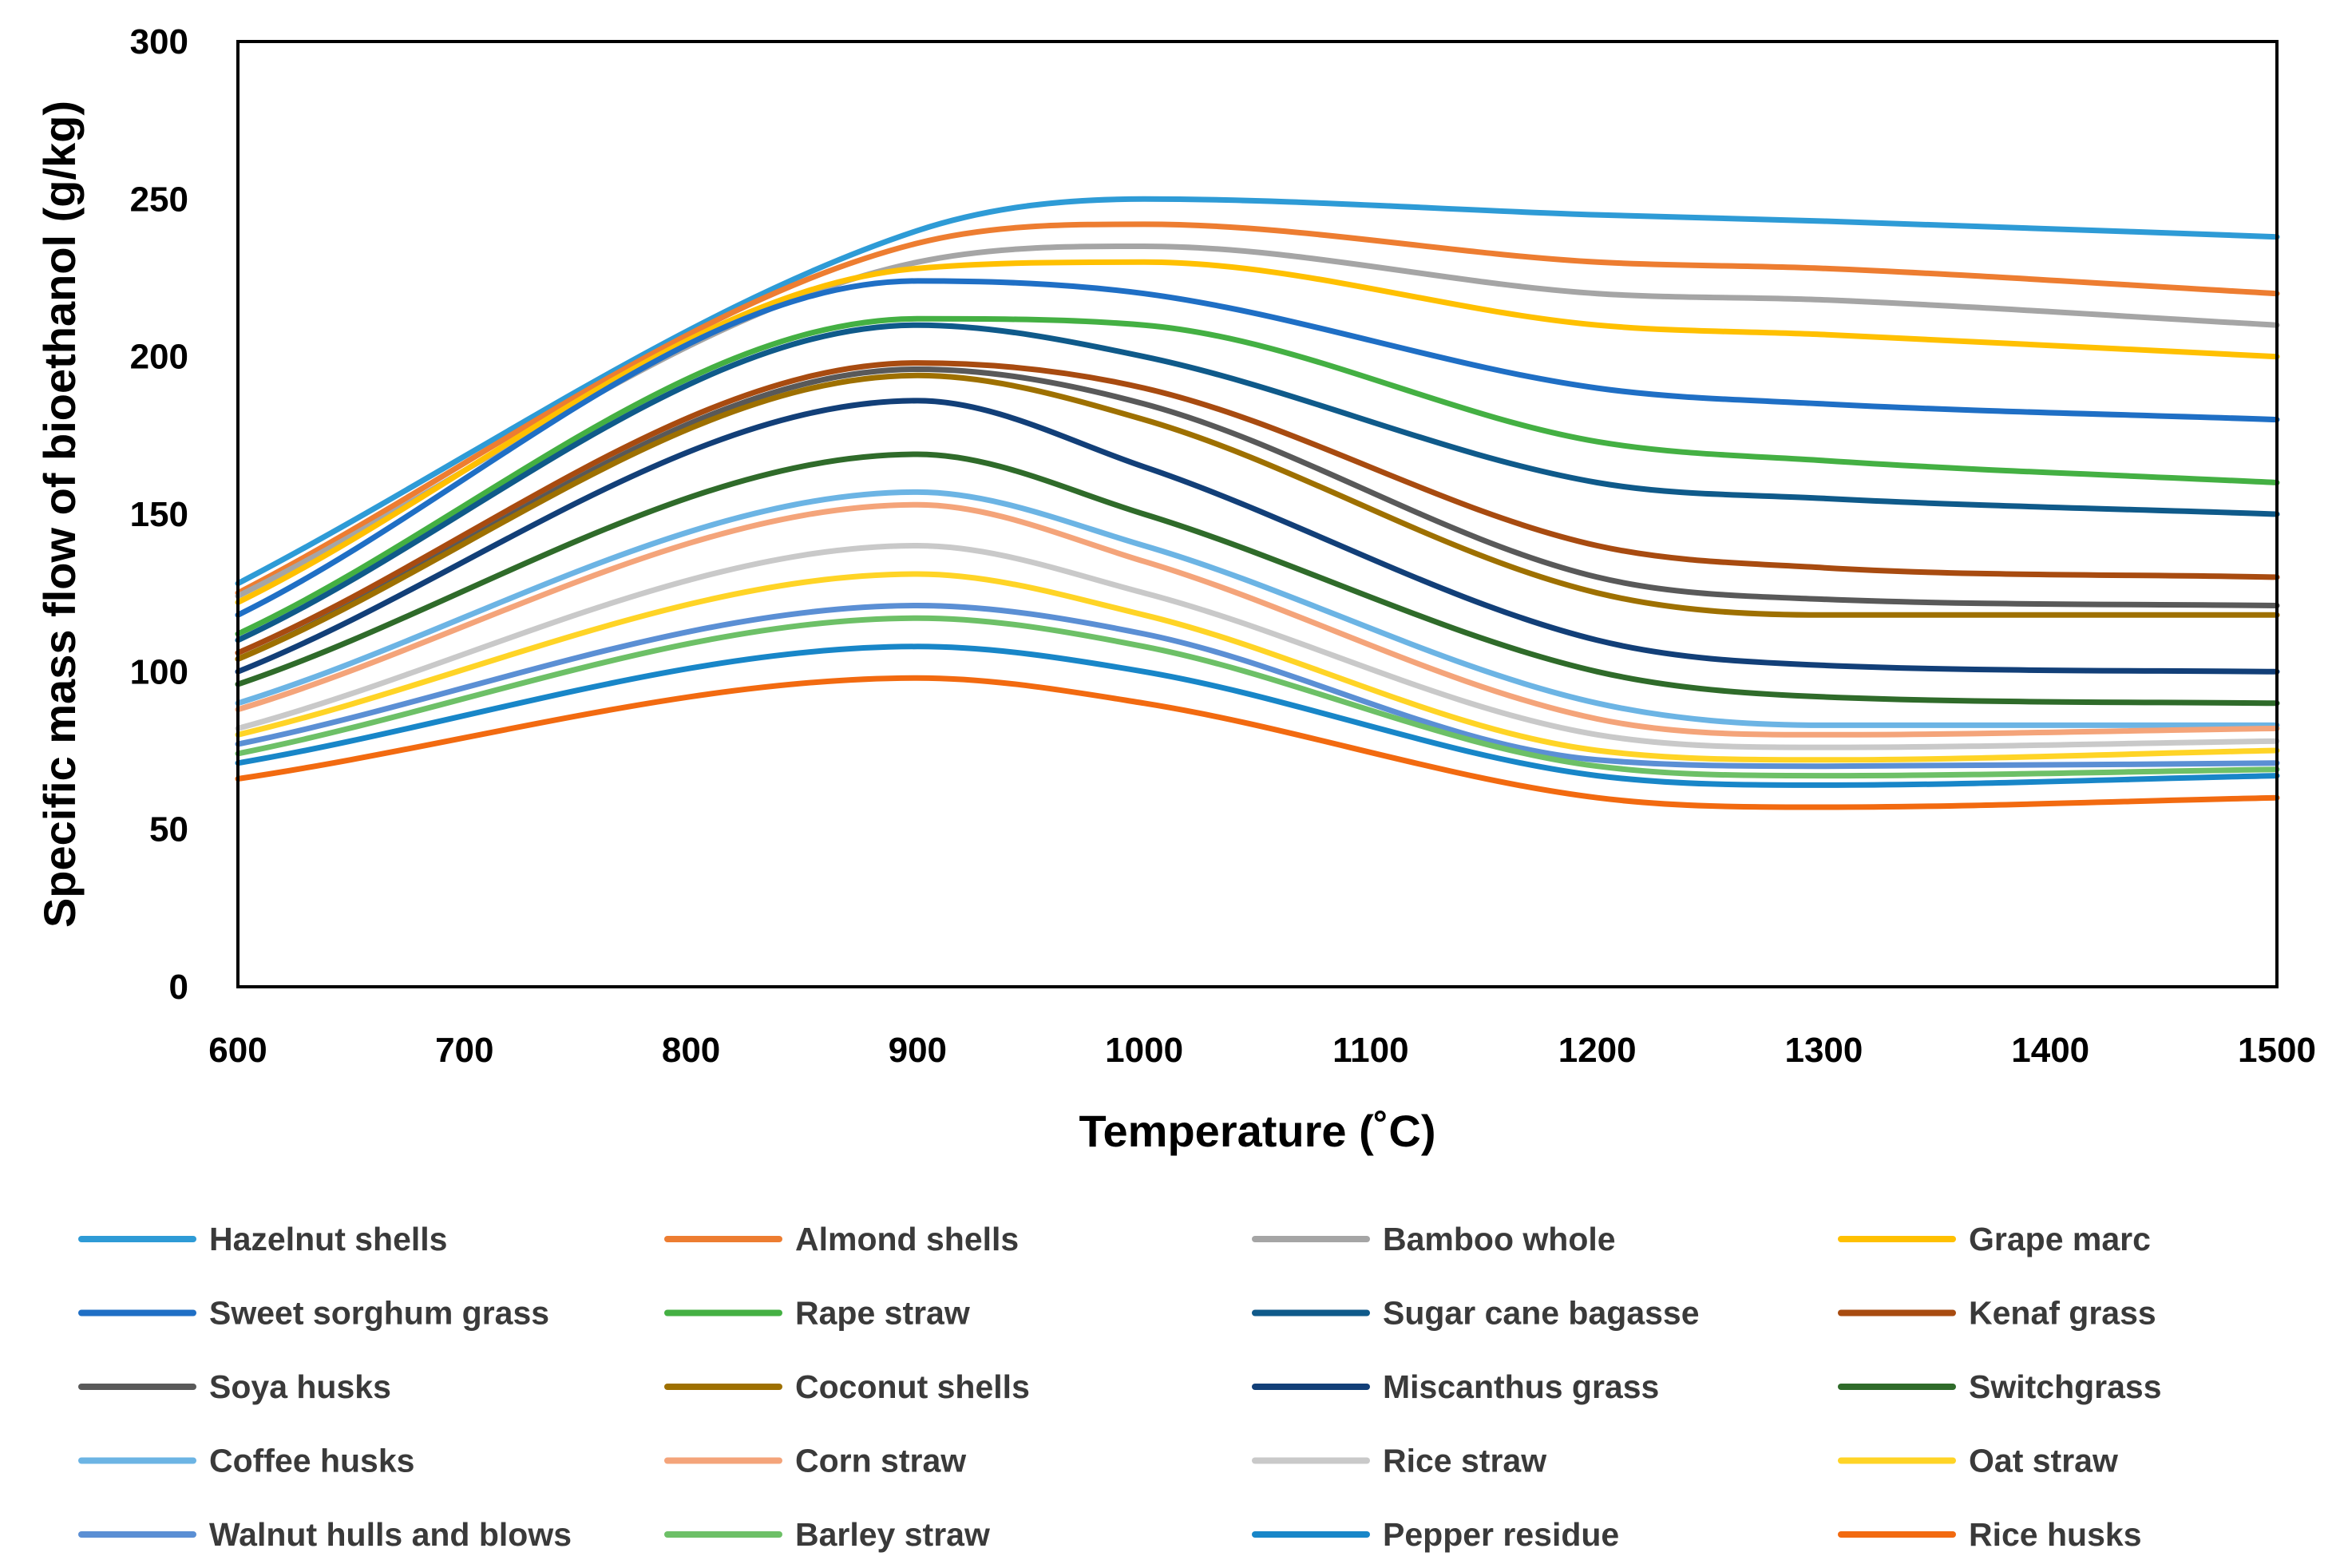 Image resolution: width=2340 pixels, height=1568 pixels. Describe the element at coordinates (2055, 1535) in the screenshot. I see `legend-label: Rice husks` at that location.